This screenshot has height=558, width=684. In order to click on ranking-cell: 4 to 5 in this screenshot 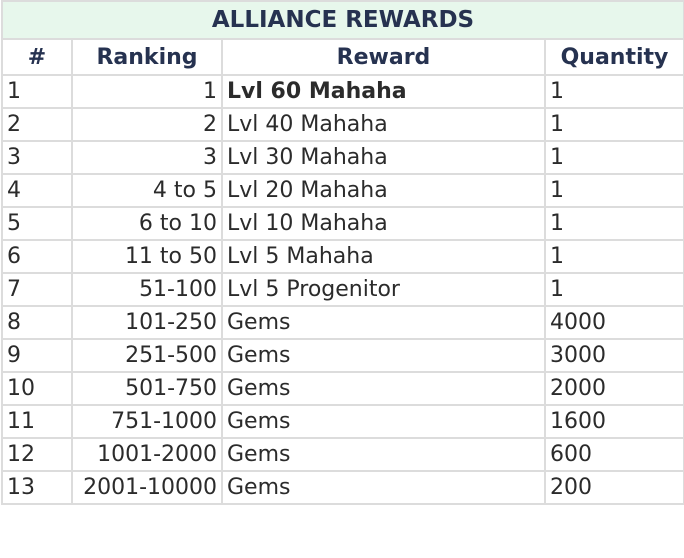, I will do `click(147, 190)`.